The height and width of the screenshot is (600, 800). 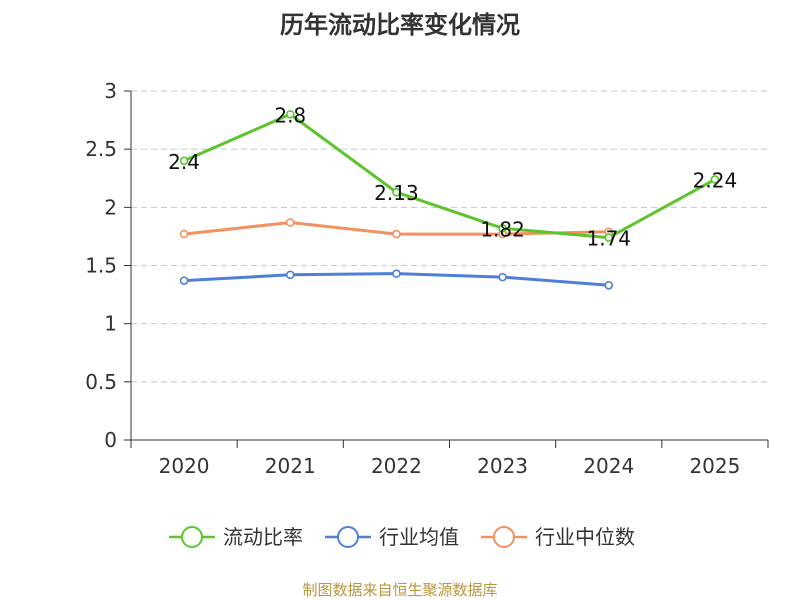 I want to click on legend-item: 流动比率, so click(x=236, y=537).